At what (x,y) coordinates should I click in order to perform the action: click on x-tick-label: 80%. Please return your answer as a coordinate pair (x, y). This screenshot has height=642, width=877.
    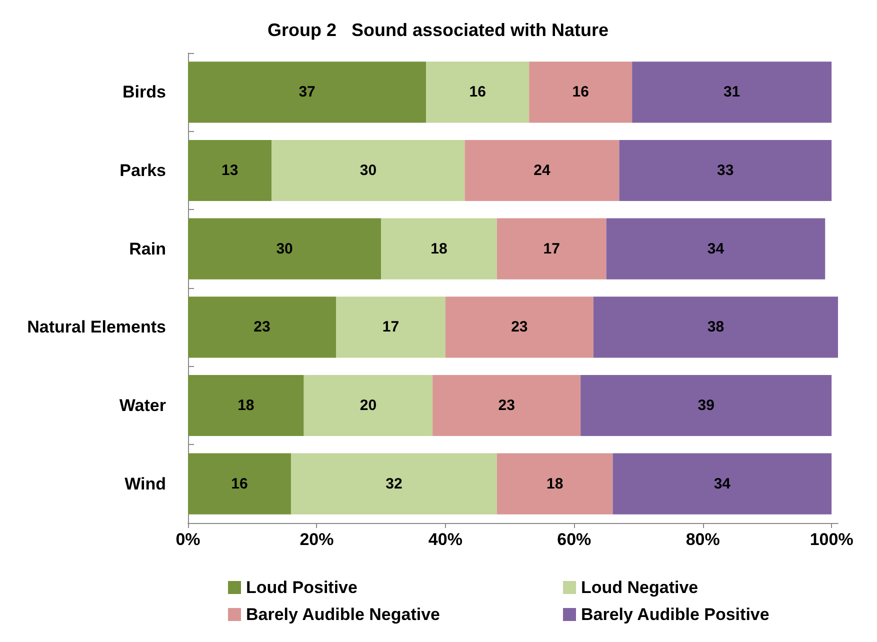
    Looking at the image, I should click on (703, 539).